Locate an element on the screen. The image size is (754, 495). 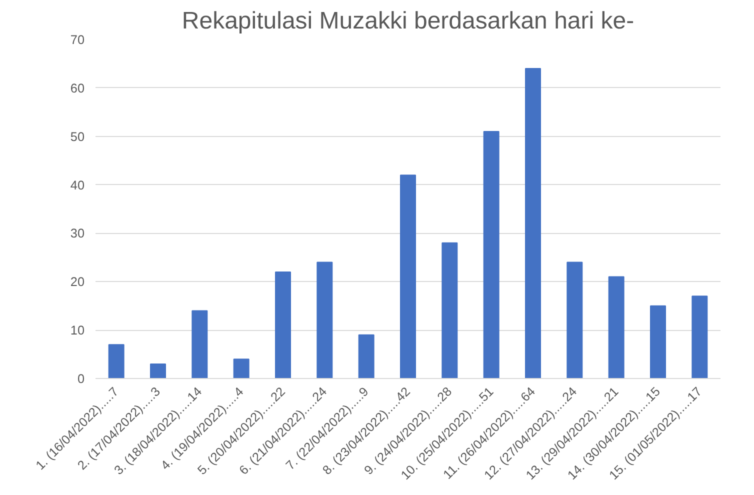
y-tick-label: 50 is located at coordinates (77, 137).